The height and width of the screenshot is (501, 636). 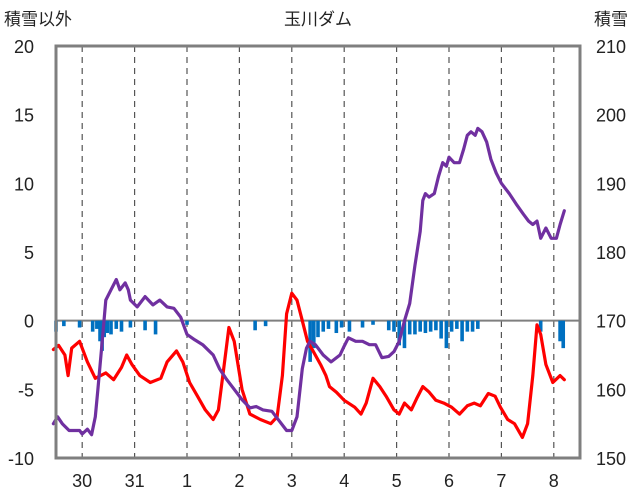 I want to click on left-tick-label: 5, so click(x=29, y=253).